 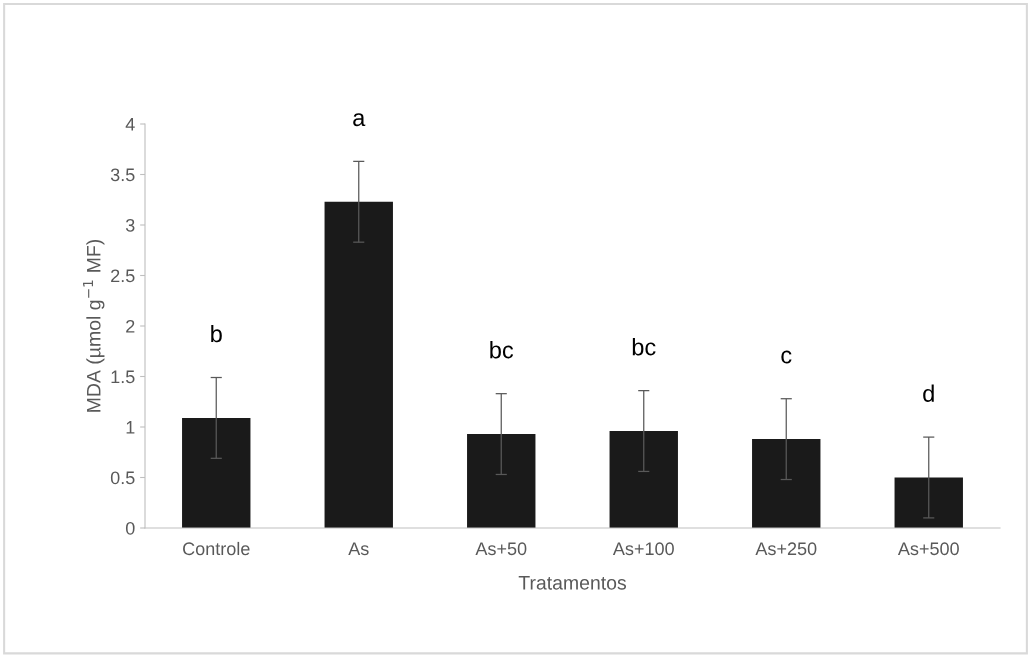 What do you see at coordinates (123, 276) in the screenshot?
I see `y-tick-label: 2.5` at bounding box center [123, 276].